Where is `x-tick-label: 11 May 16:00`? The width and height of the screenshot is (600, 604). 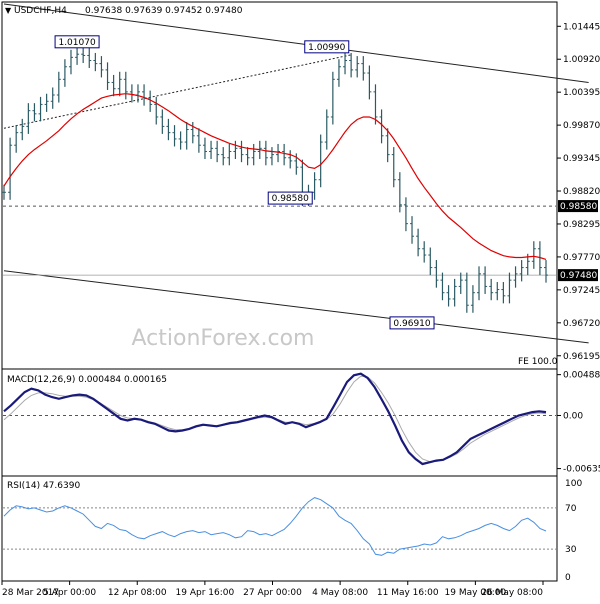 x-tick-label: 11 May 16:00 is located at coordinates (408, 593).